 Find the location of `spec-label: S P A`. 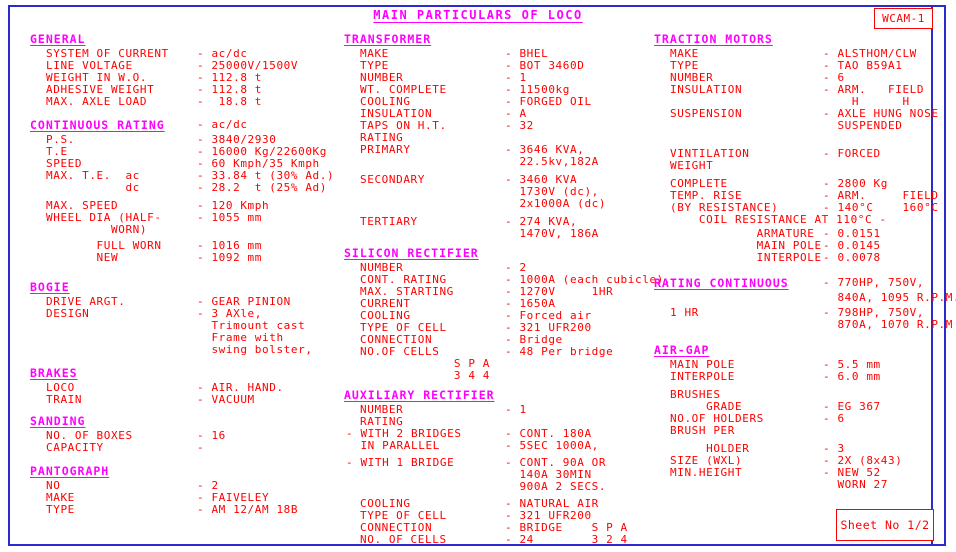

spec-label: S P A is located at coordinates (425, 363).